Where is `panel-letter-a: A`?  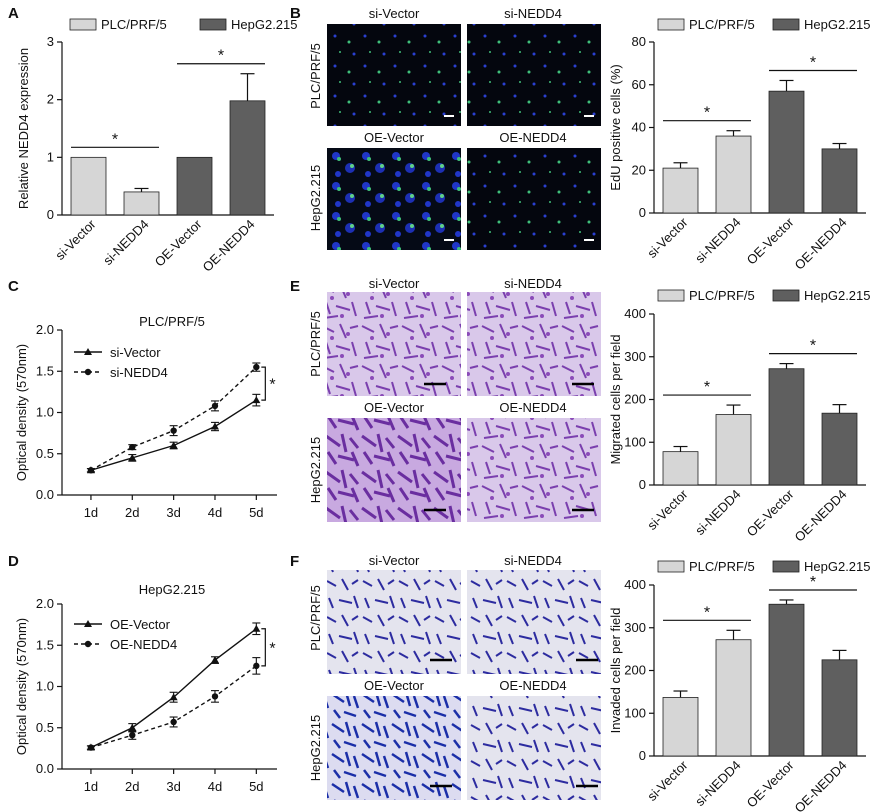 panel-letter-a: A is located at coordinates (13, 13).